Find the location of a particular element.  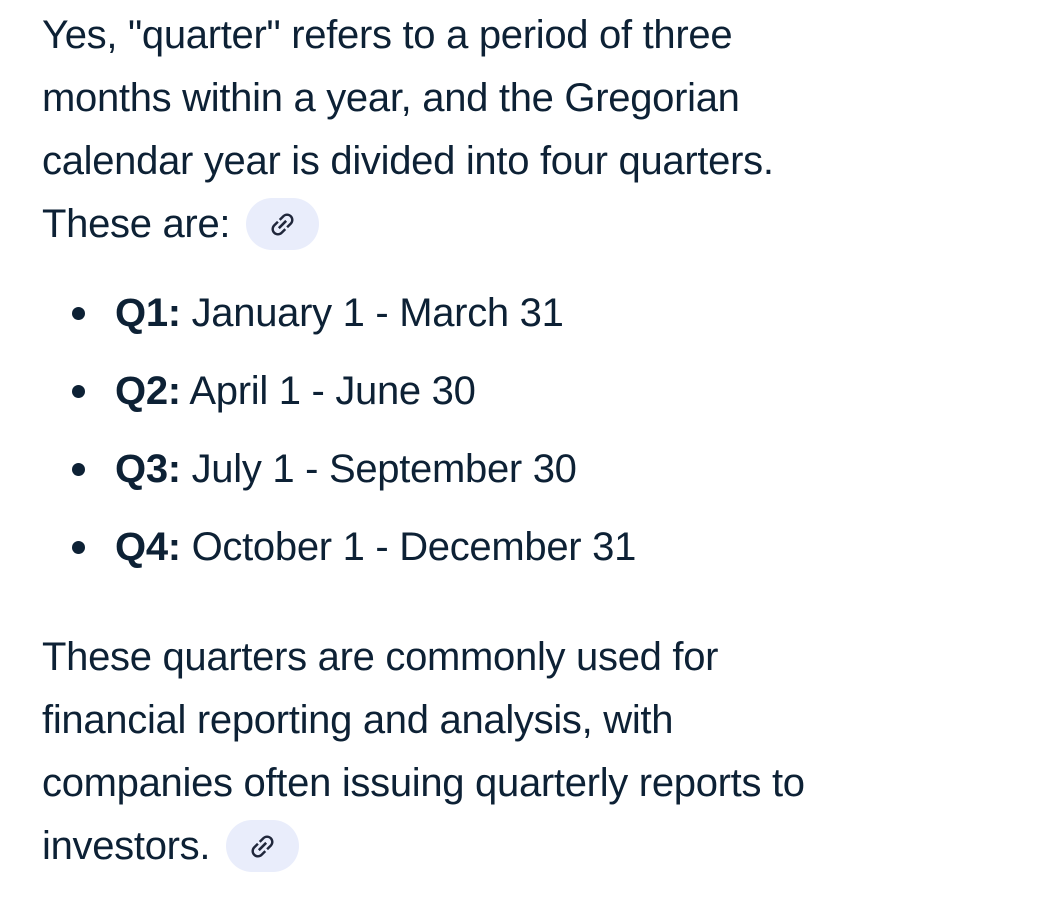

quarter-range: January 1 - March 31 is located at coordinates (377, 313).